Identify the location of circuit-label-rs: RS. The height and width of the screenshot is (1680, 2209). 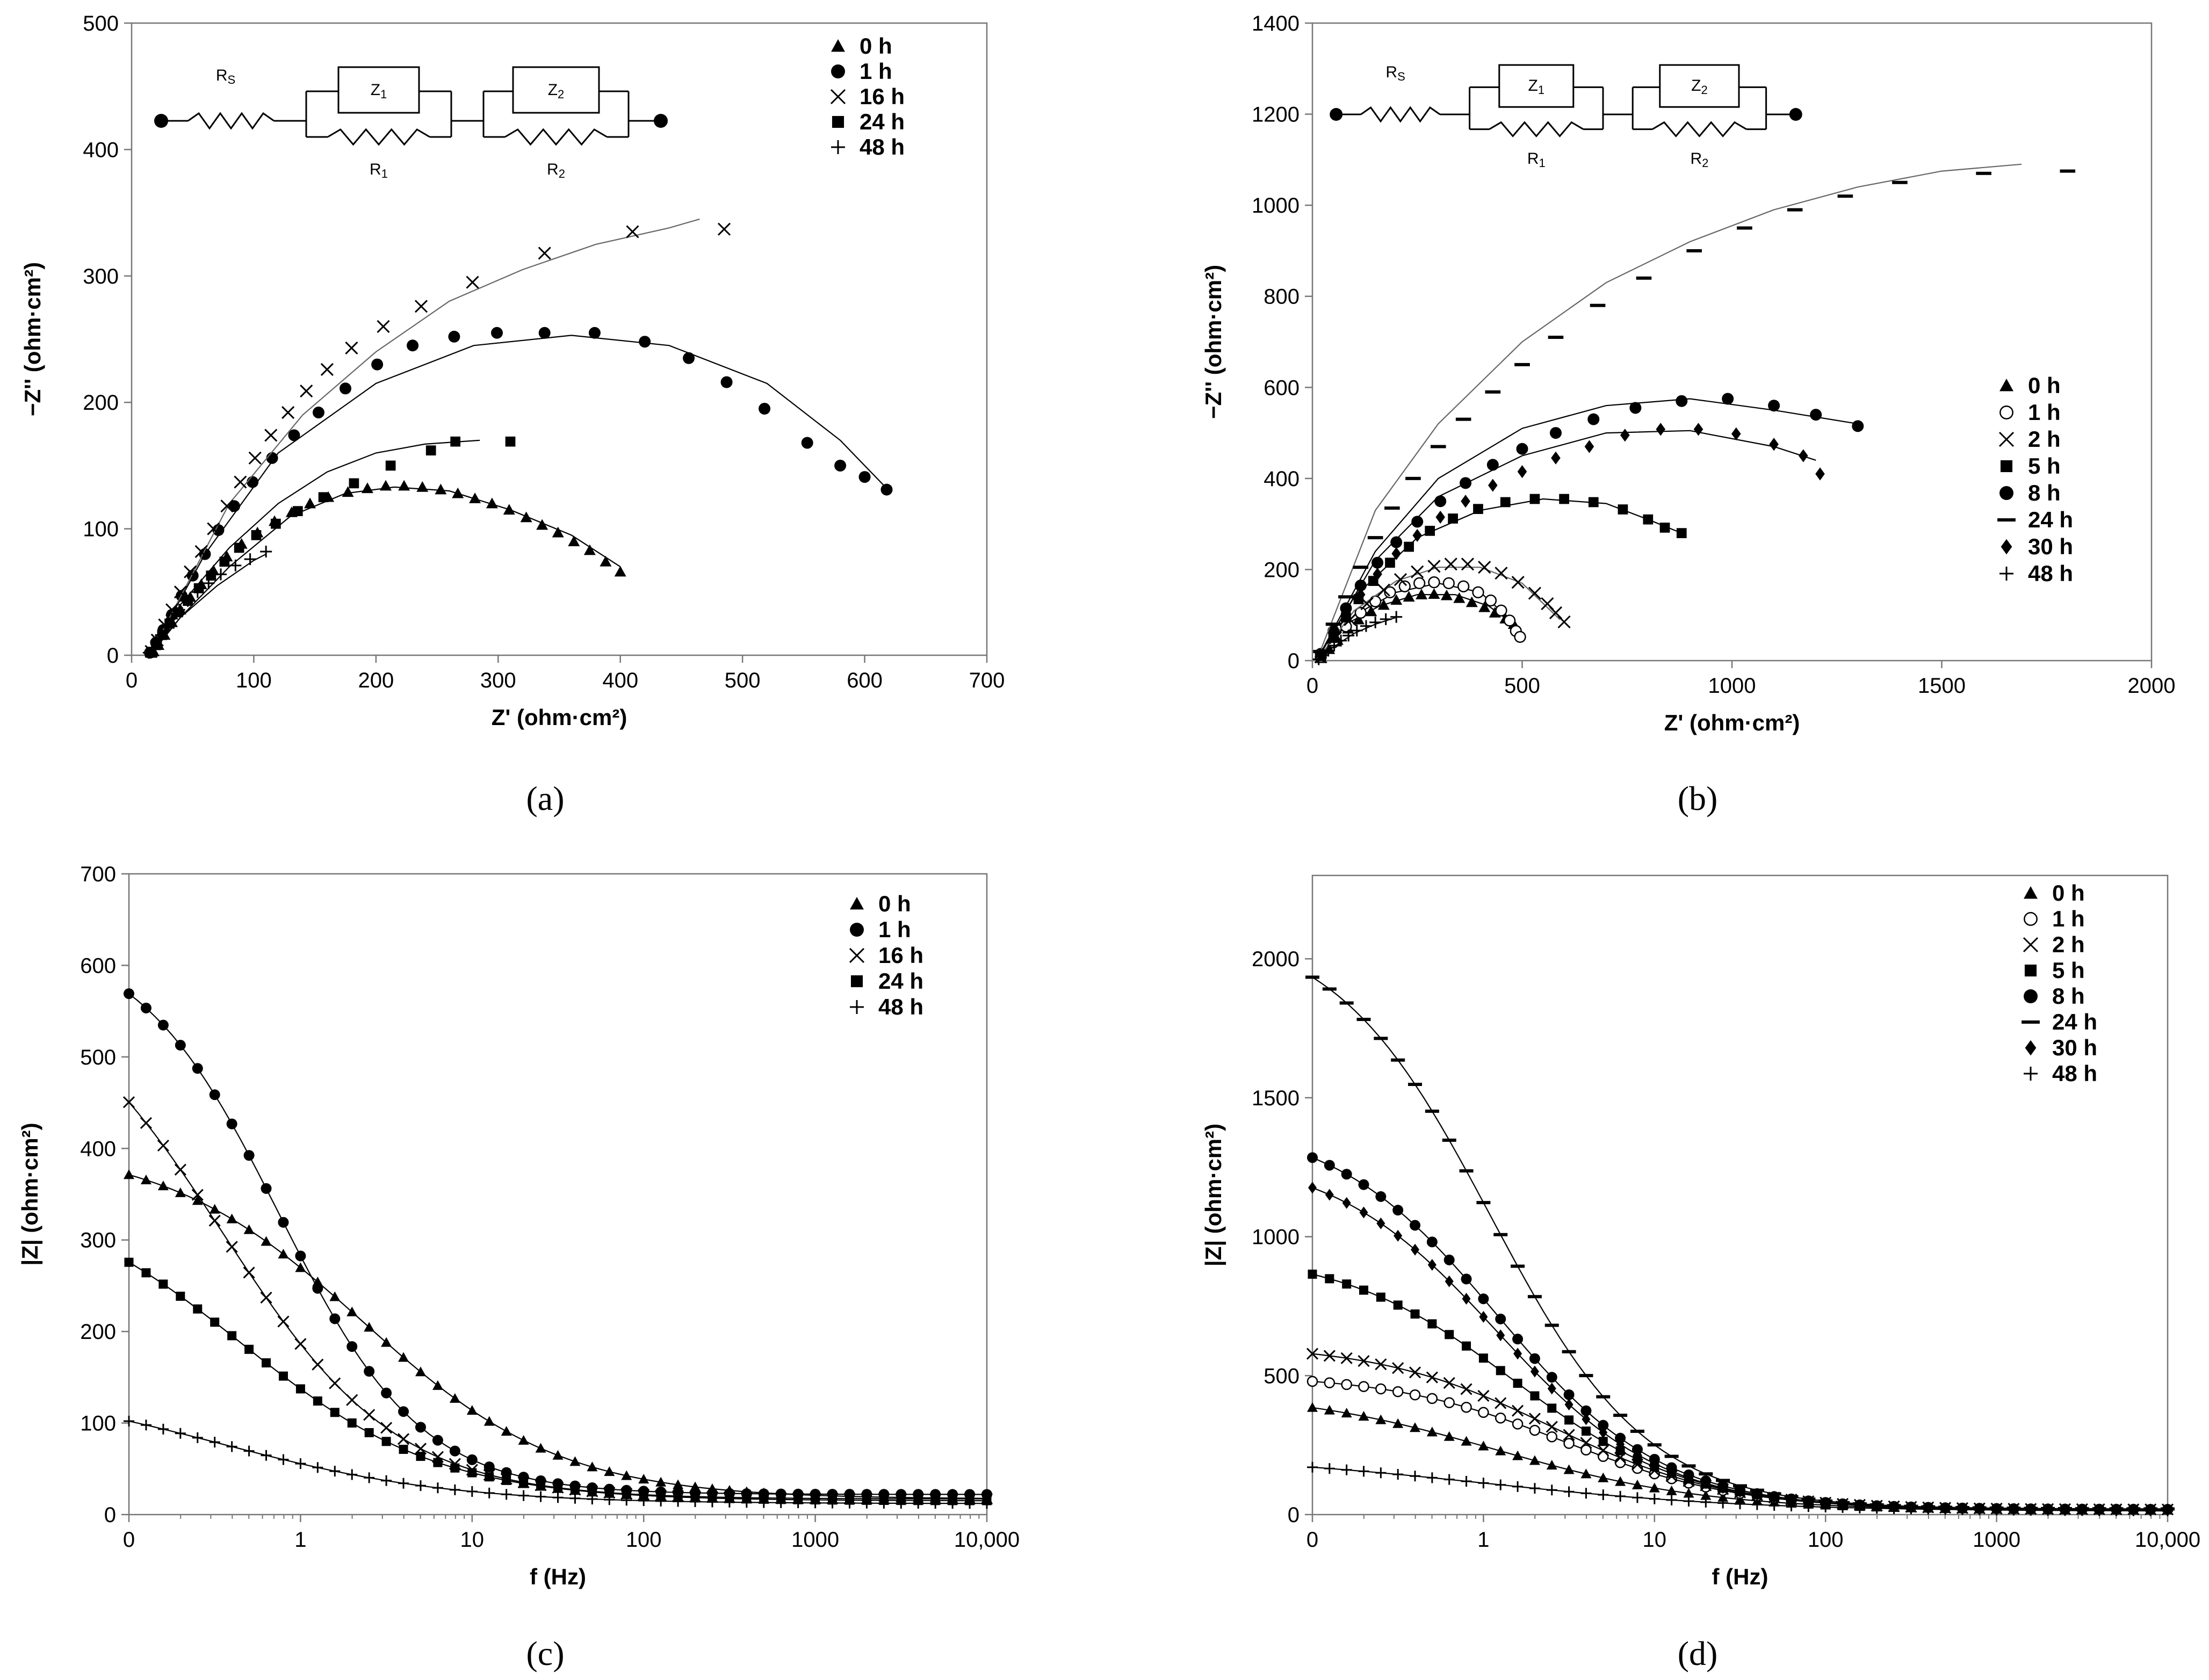
(225, 76).